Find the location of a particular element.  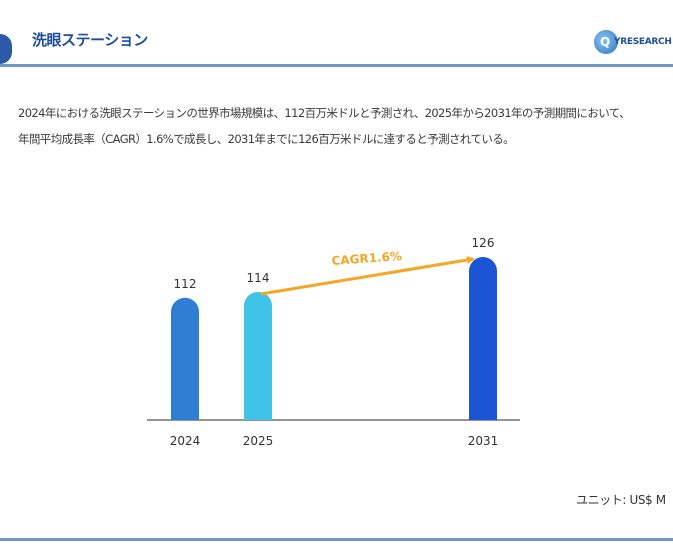

header-divider is located at coordinates (336, 65).